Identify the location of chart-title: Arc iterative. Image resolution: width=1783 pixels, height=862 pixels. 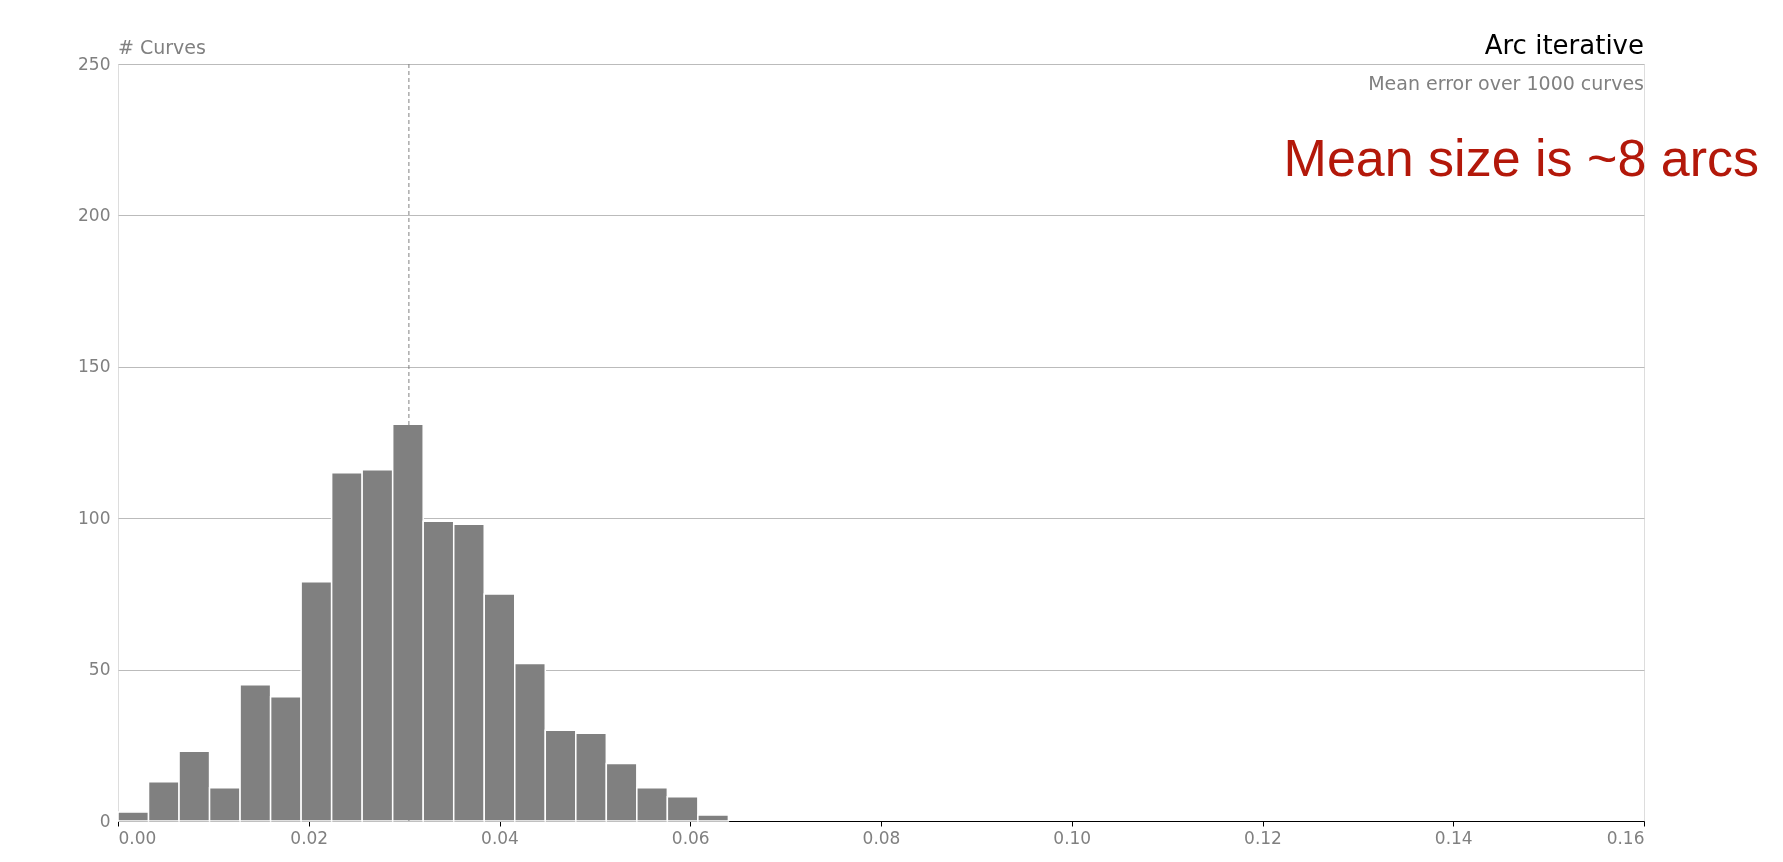
(1564, 45).